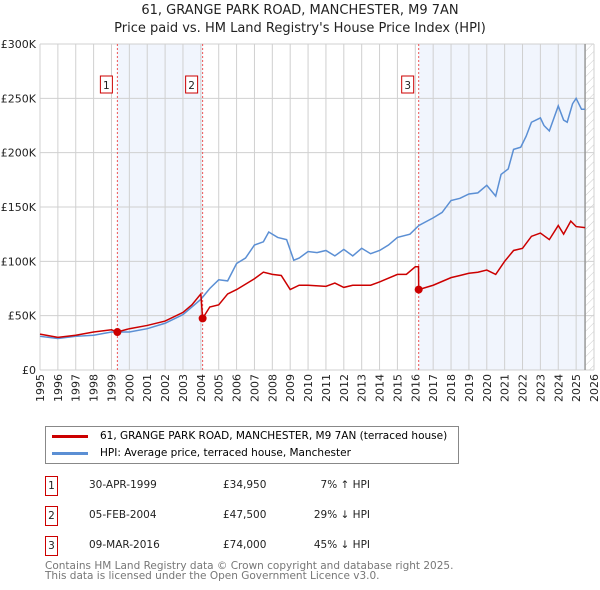  Describe the element at coordinates (19, 98) in the screenshot. I see `y-tick-label: £250K` at that location.